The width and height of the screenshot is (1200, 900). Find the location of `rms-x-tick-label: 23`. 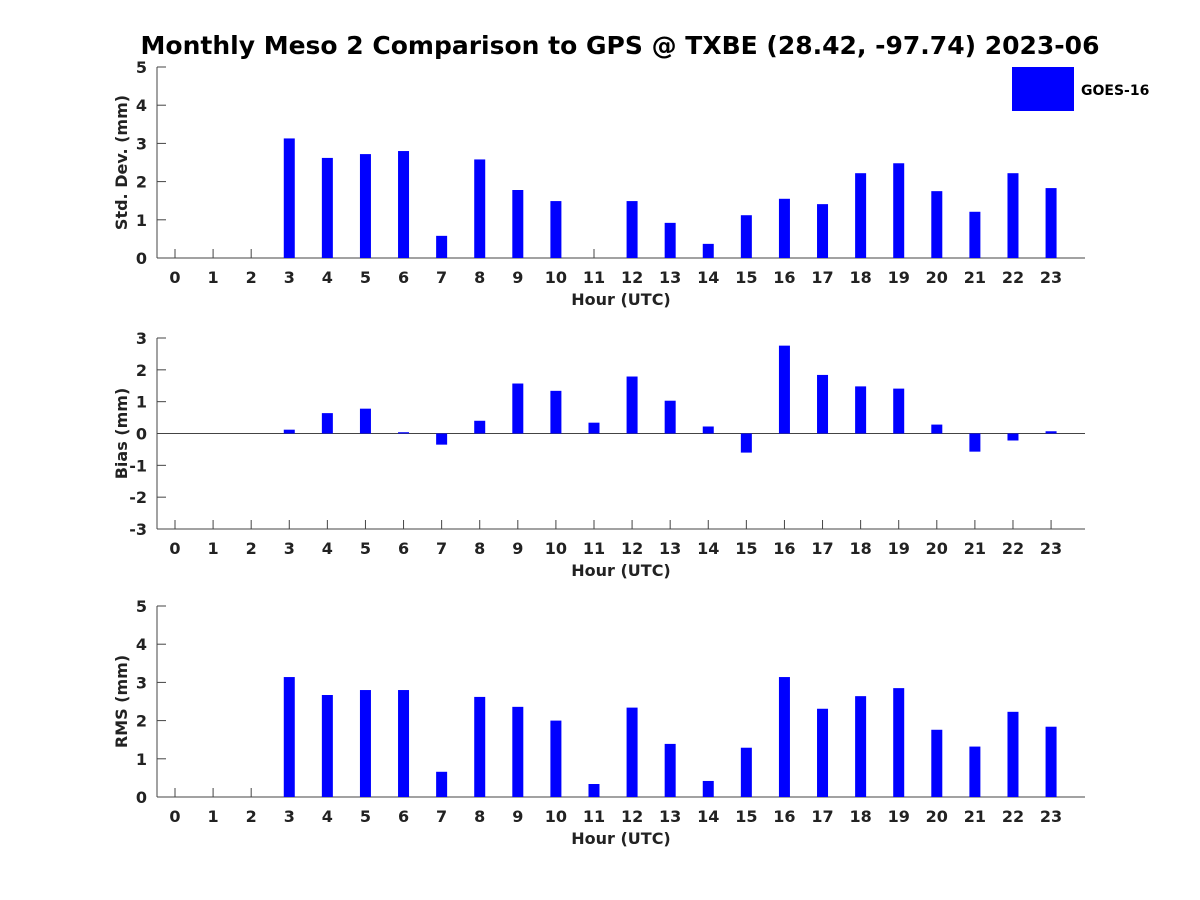

rms-x-tick-label: 23 is located at coordinates (1051, 816).